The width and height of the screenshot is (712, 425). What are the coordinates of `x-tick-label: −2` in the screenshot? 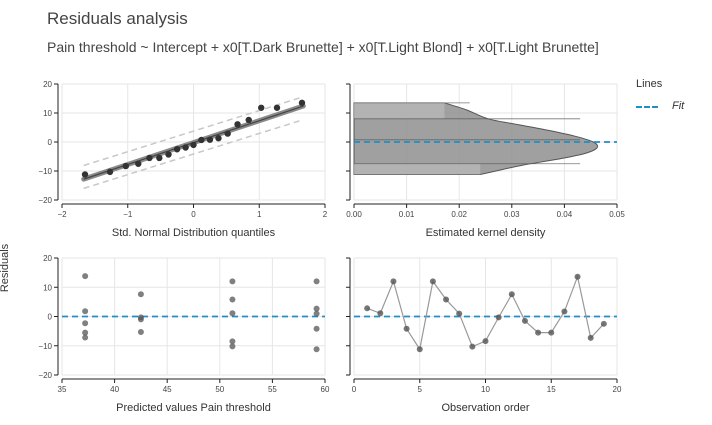 It's located at (62, 214).